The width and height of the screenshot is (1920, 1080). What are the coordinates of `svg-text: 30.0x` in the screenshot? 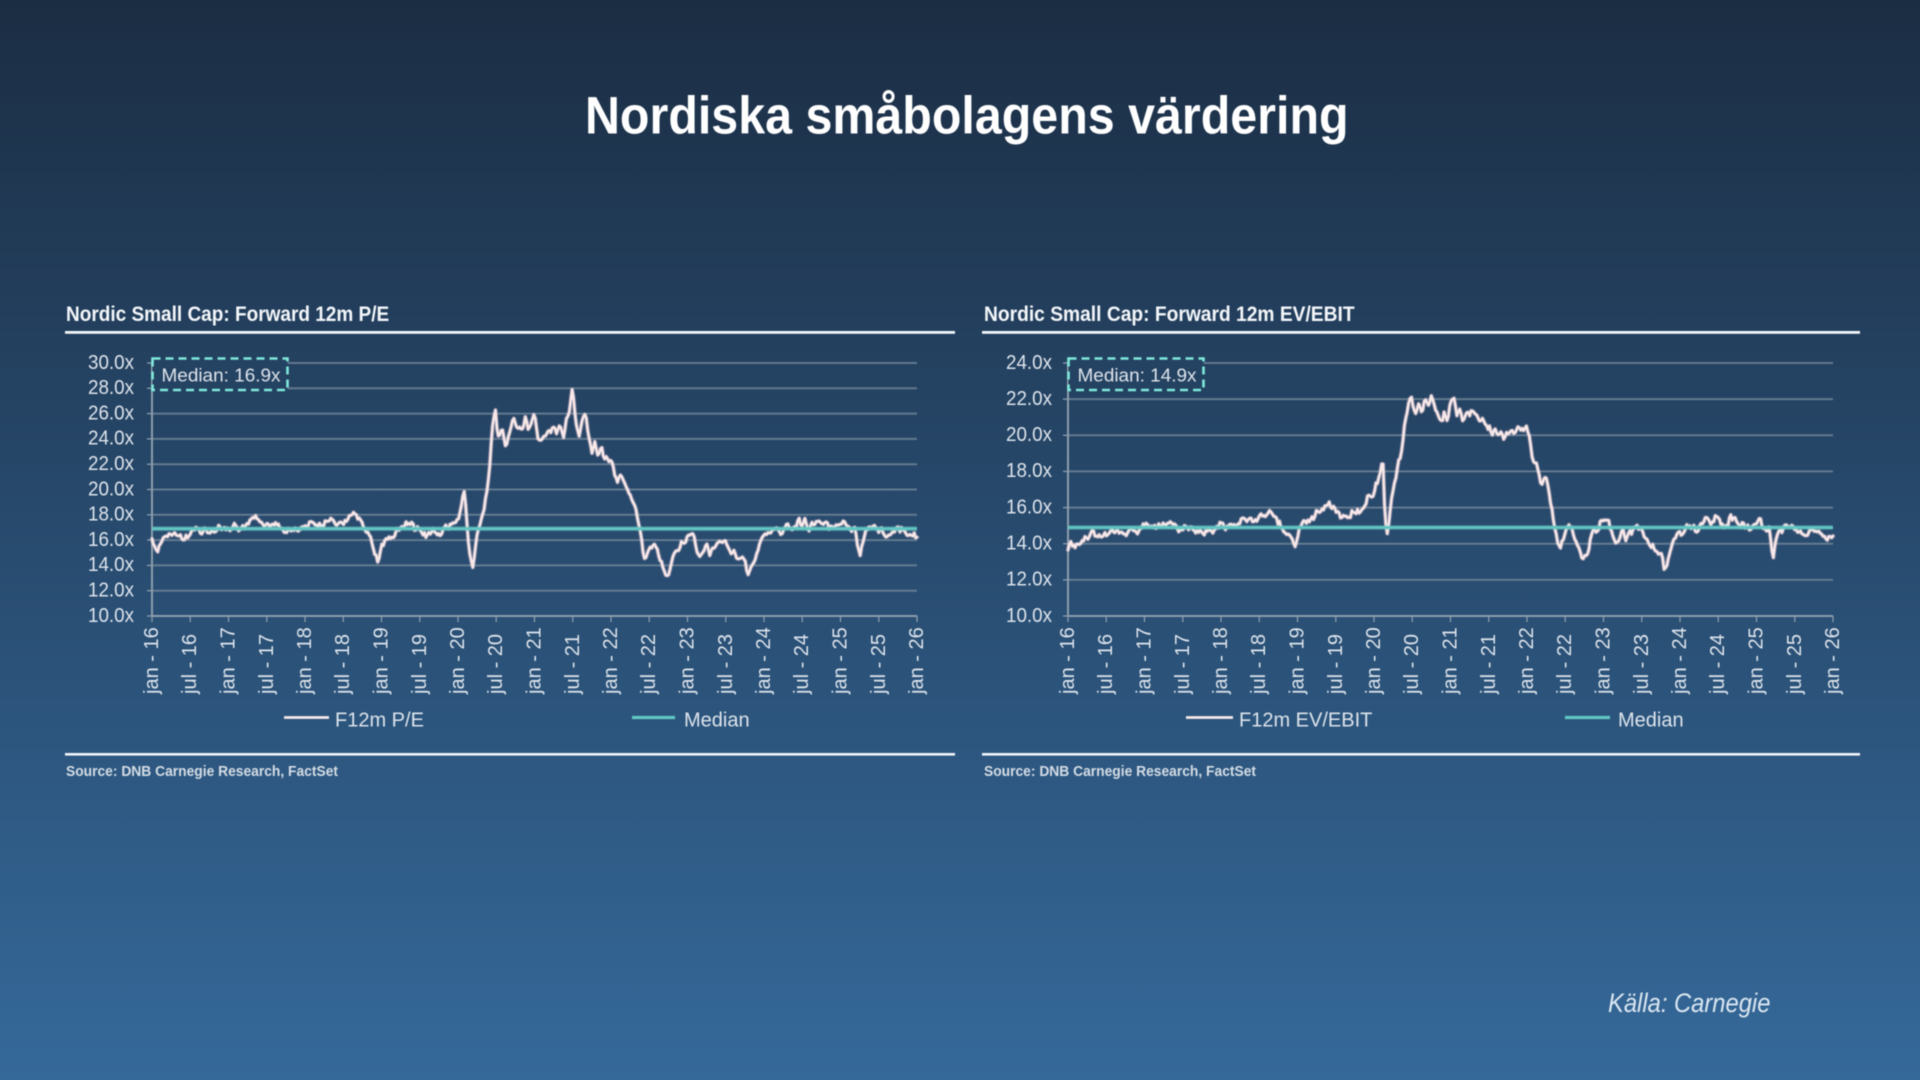 It's located at (111, 363).